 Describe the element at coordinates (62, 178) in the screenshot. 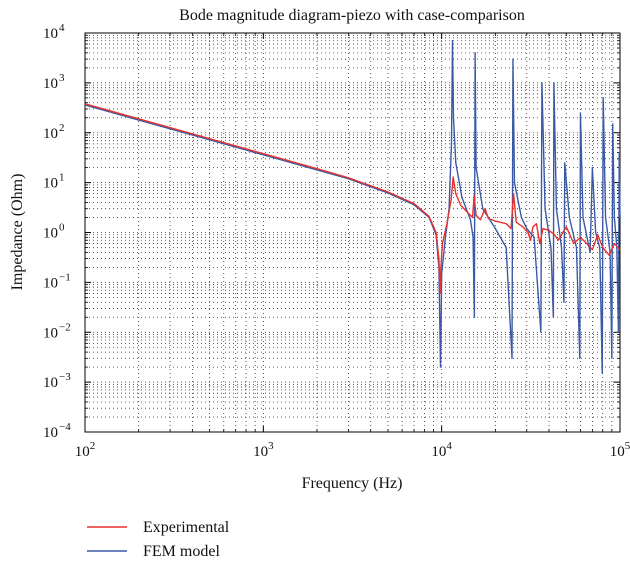

I see `y-tick-label-exp: 1` at that location.